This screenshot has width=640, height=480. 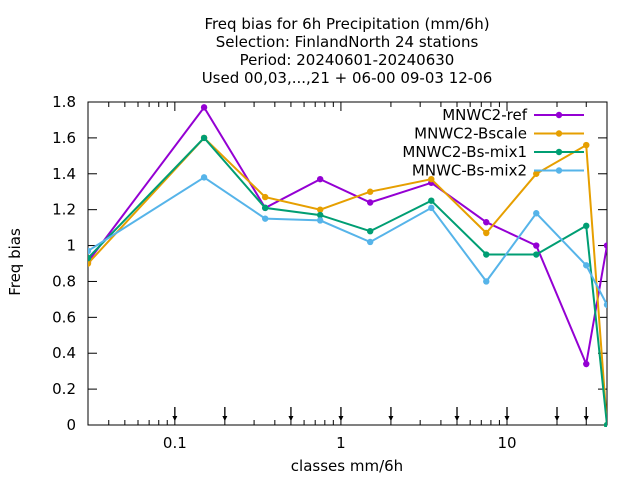 What do you see at coordinates (64, 138) in the screenshot?
I see `y-tick-label: 1.6` at bounding box center [64, 138].